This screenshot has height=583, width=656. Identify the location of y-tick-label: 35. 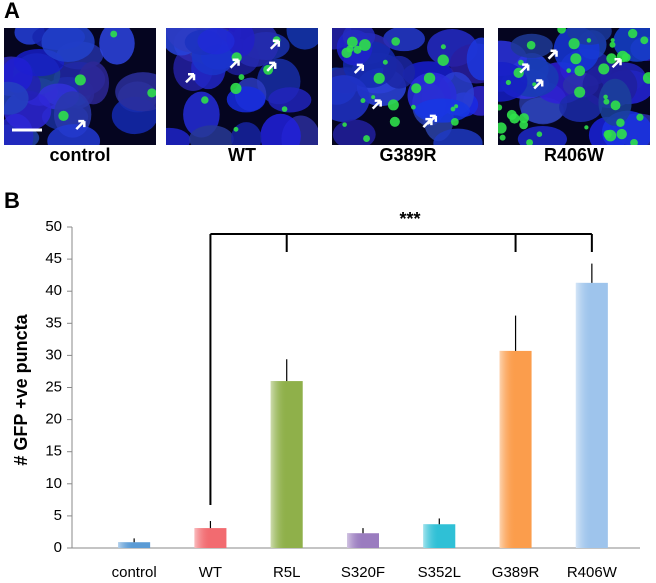
(53, 322).